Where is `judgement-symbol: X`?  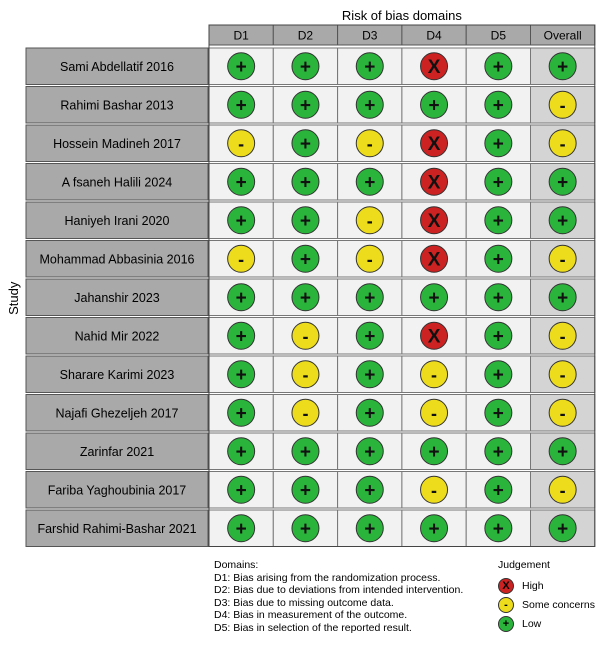
judgement-symbol: X is located at coordinates (434, 144).